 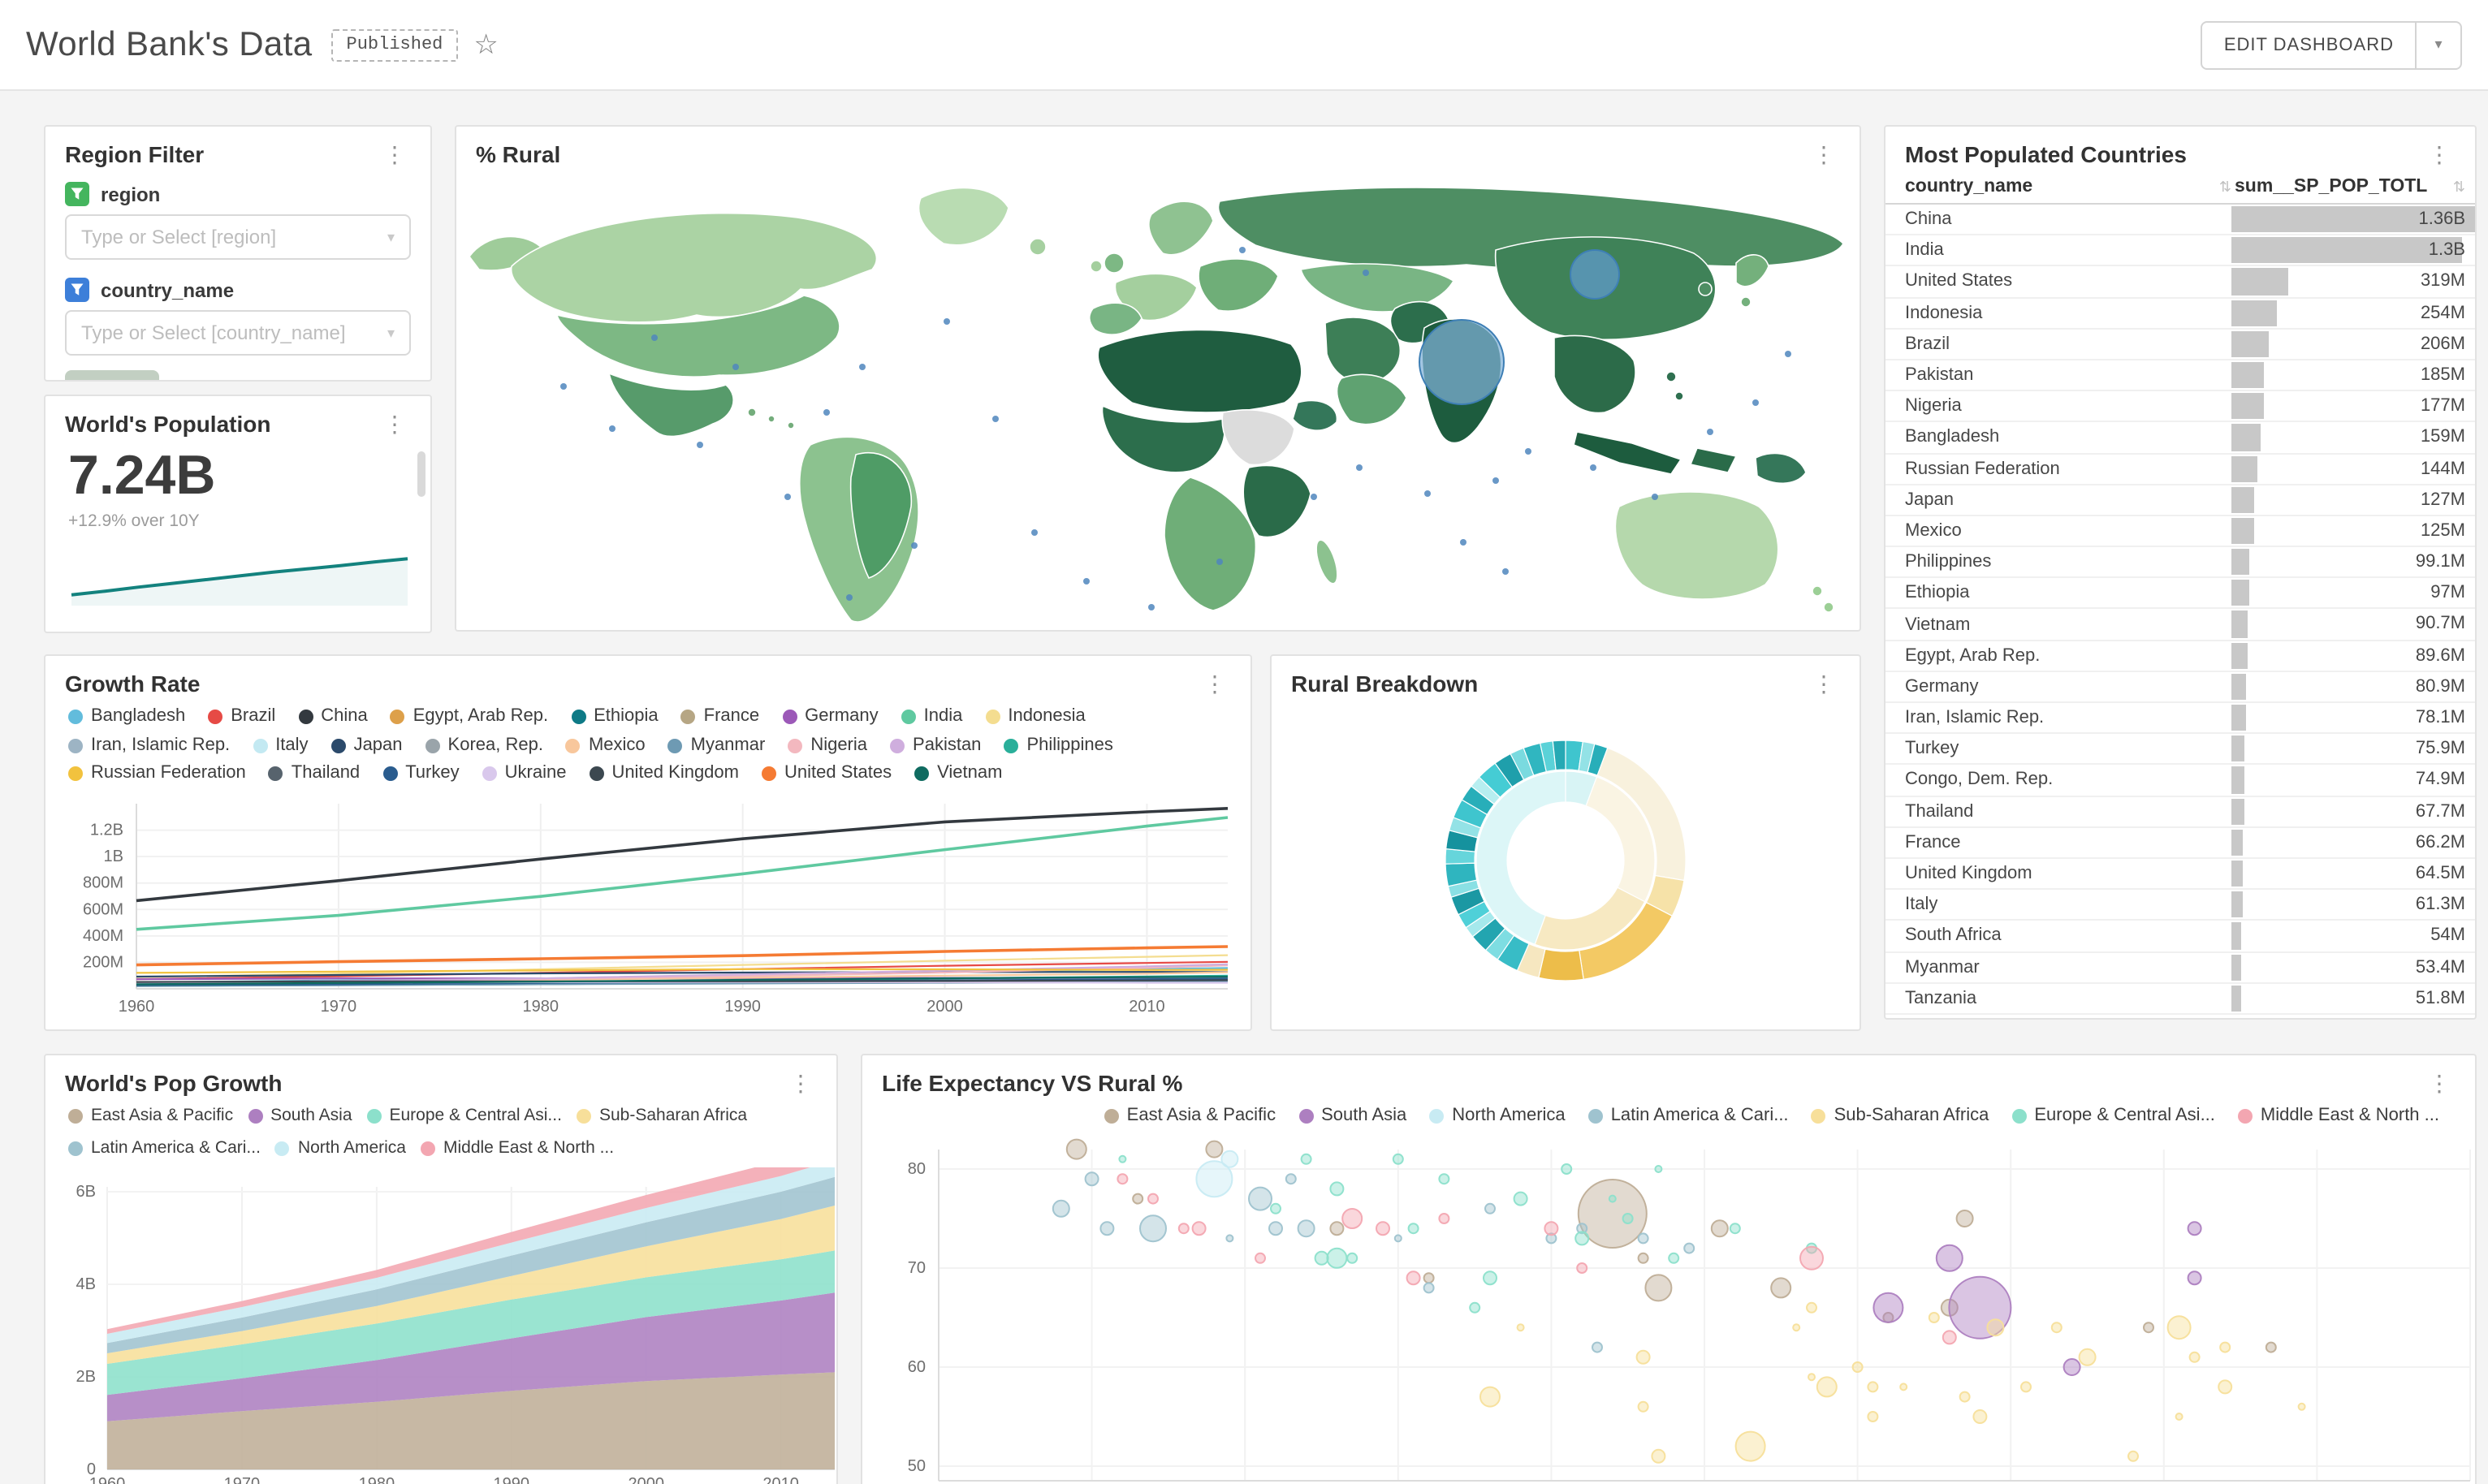 I want to click on value-label: 89.6M, so click(x=2440, y=655).